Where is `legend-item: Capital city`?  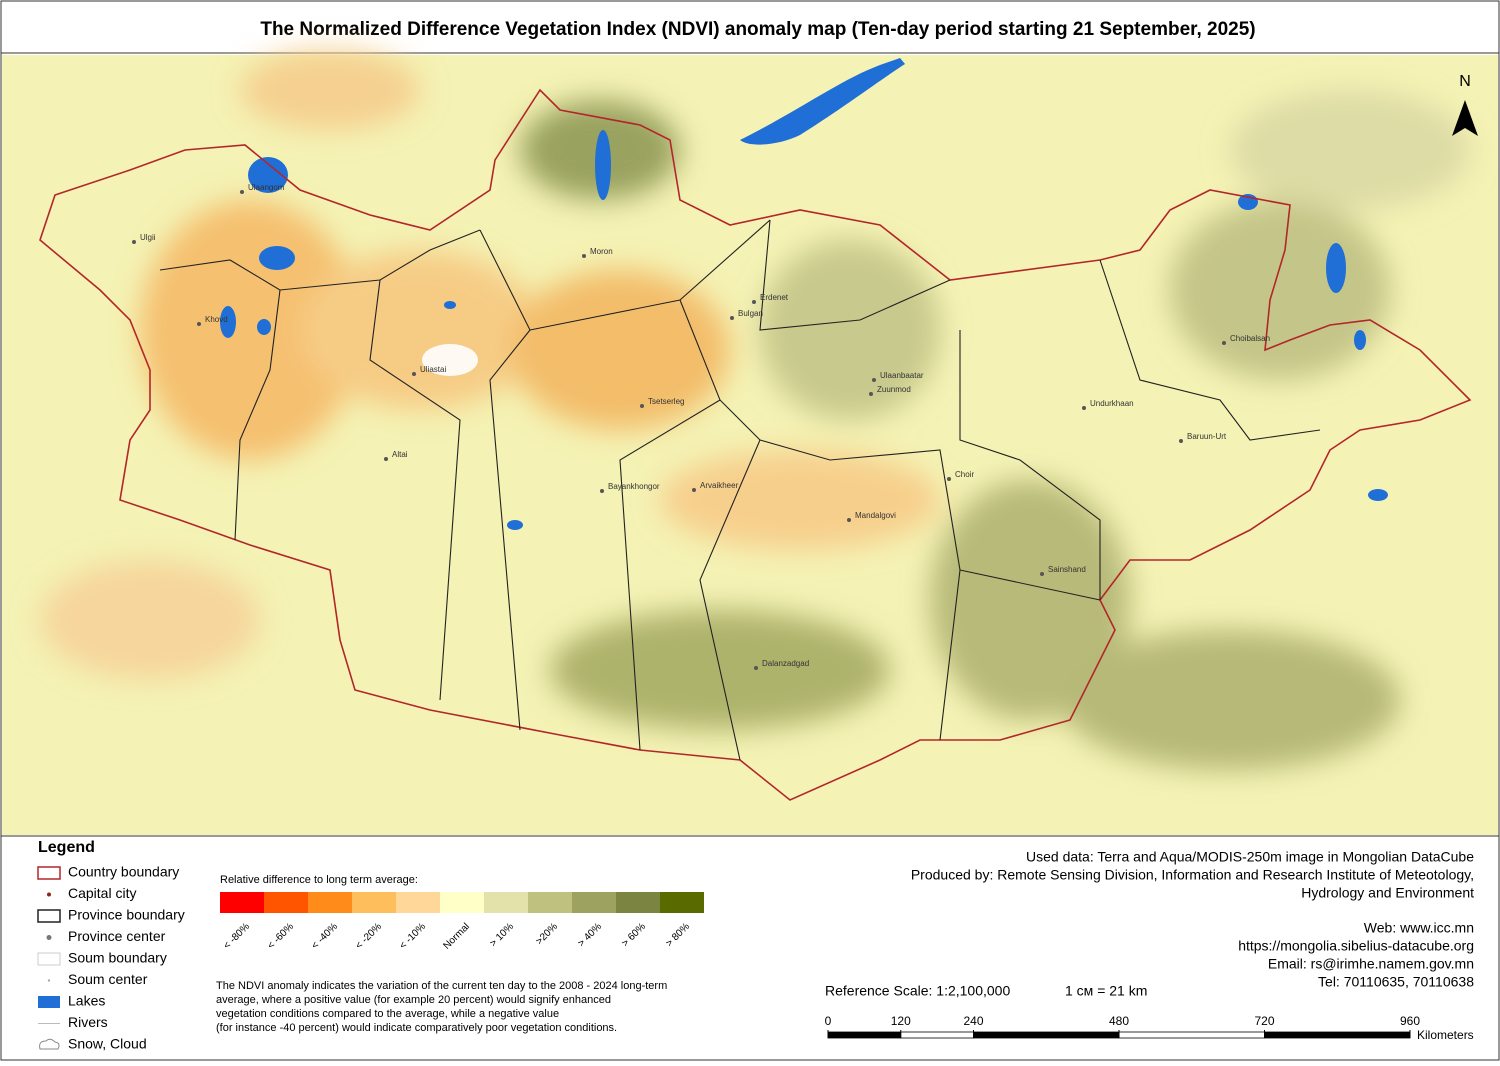 legend-item: Capital city is located at coordinates (91, 893).